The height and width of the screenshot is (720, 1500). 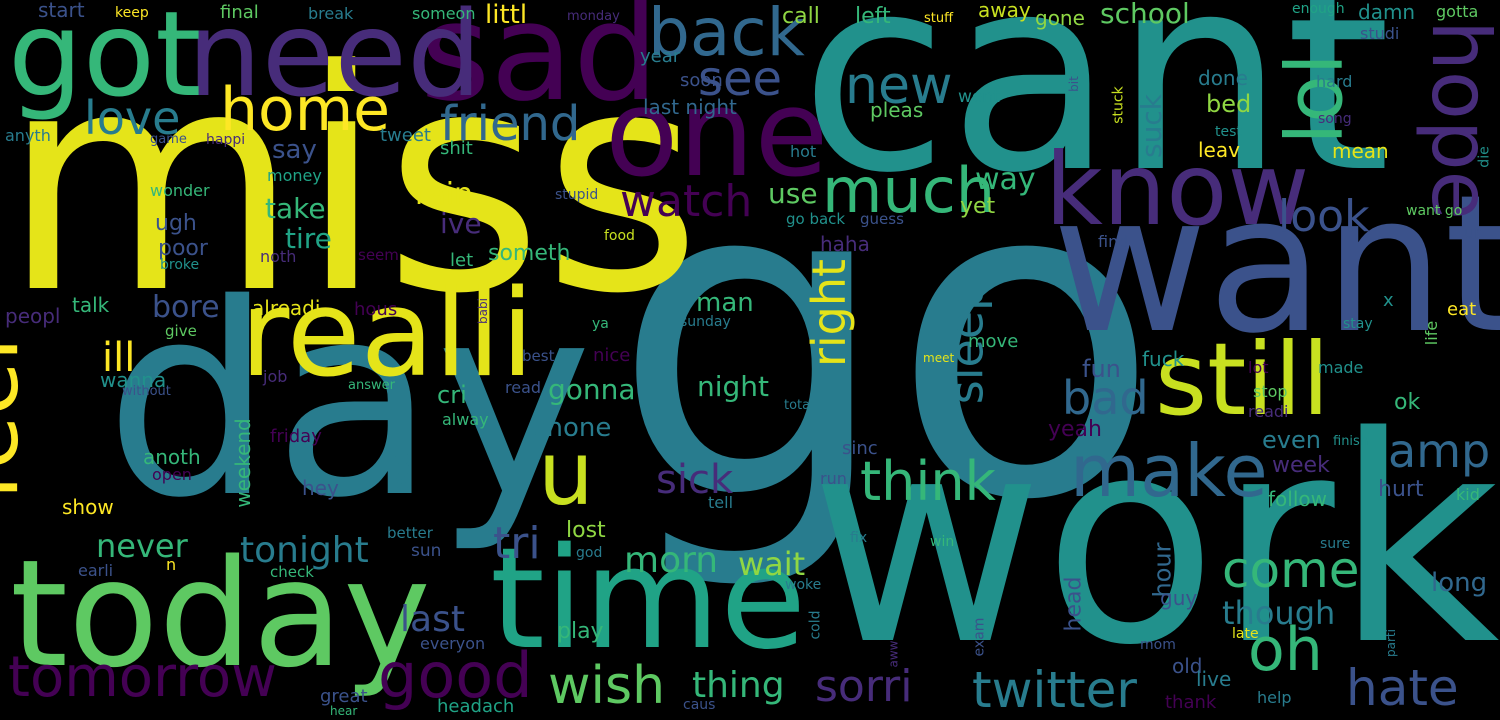 I want to click on word-yet: yet, so click(x=978, y=206).